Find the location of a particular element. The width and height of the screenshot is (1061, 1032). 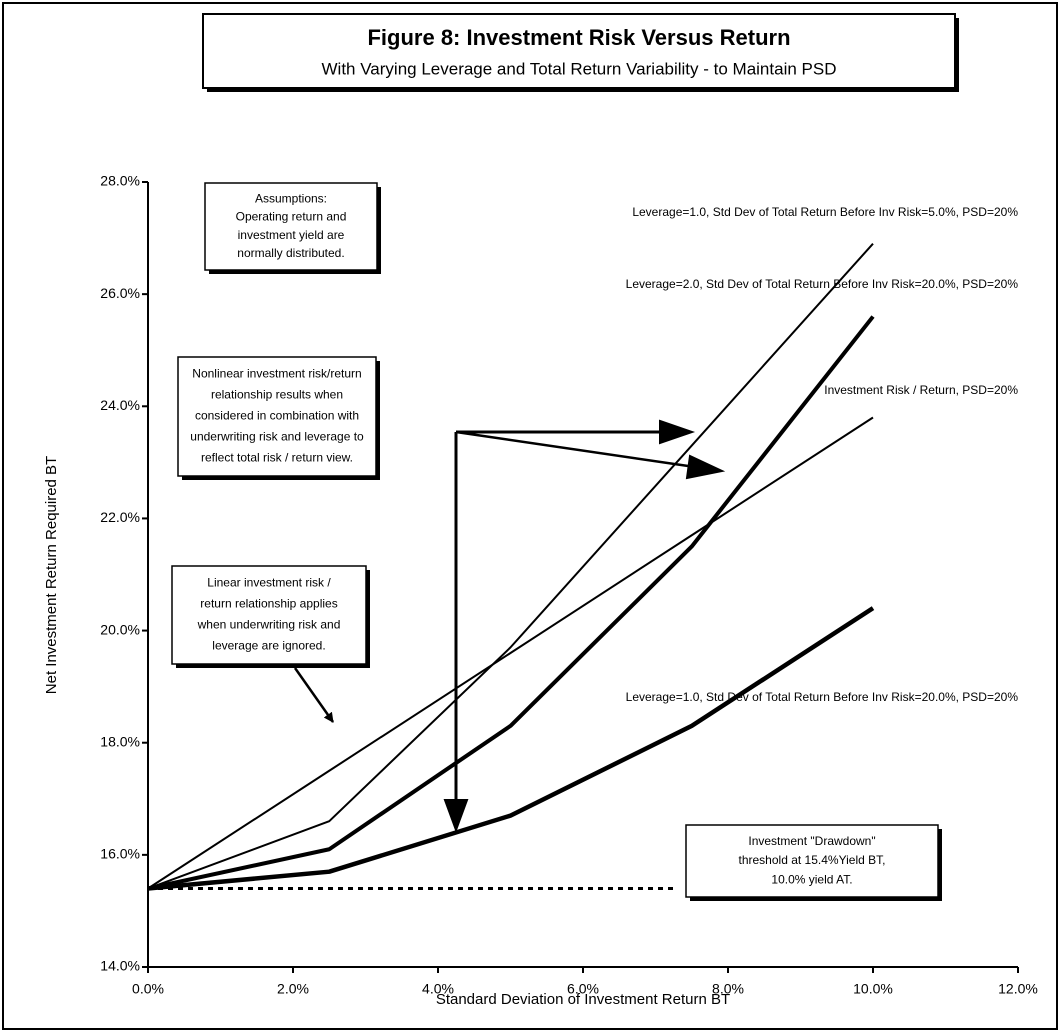

annotation-text: return relationship applies is located at coordinates (268, 604).